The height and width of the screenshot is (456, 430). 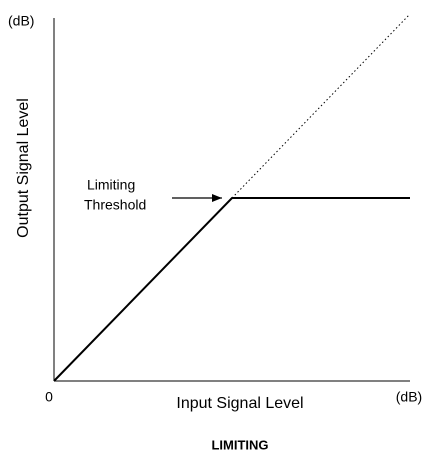 I want to click on x-label: Input Signal Level, so click(x=239, y=403).